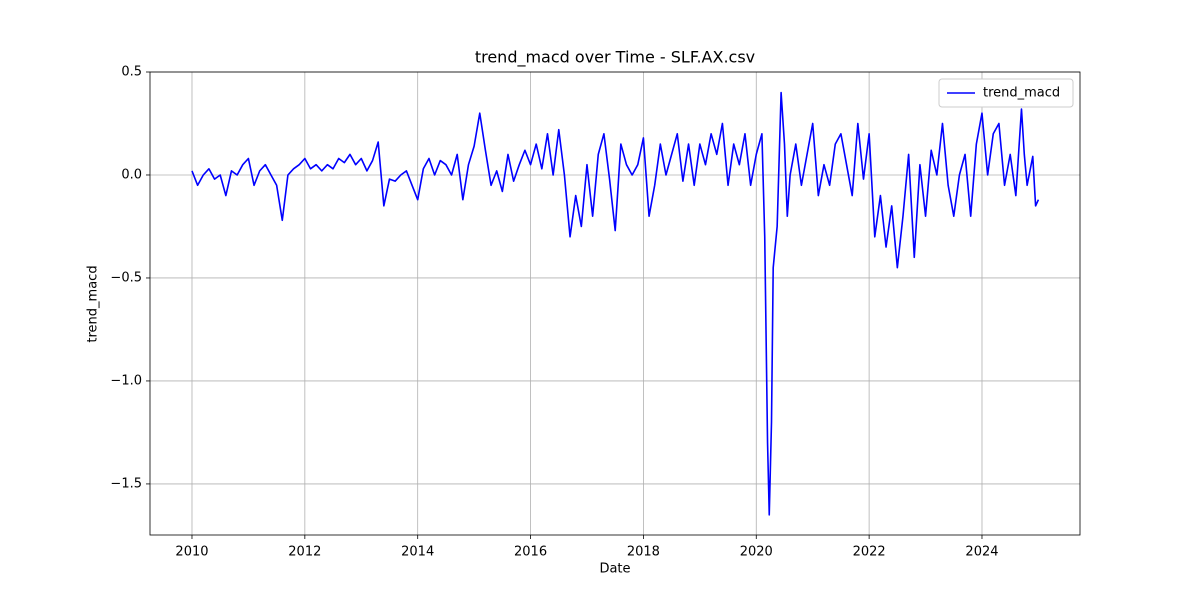 The width and height of the screenshot is (1200, 600). What do you see at coordinates (614, 569) in the screenshot?
I see `x-axis-label: Date` at bounding box center [614, 569].